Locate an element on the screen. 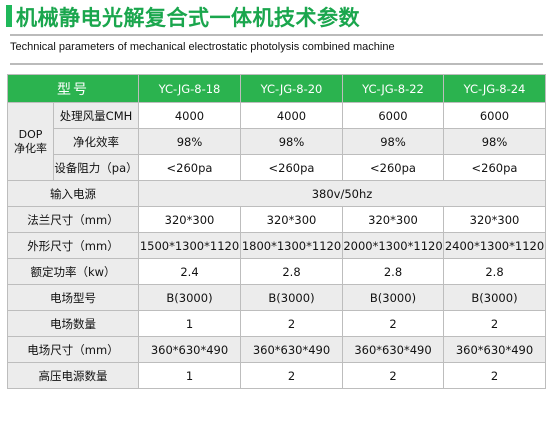 The width and height of the screenshot is (553, 433). table-row: 额定功率（kw） 2.4 2.8 2.8 2.8 is located at coordinates (276, 271).